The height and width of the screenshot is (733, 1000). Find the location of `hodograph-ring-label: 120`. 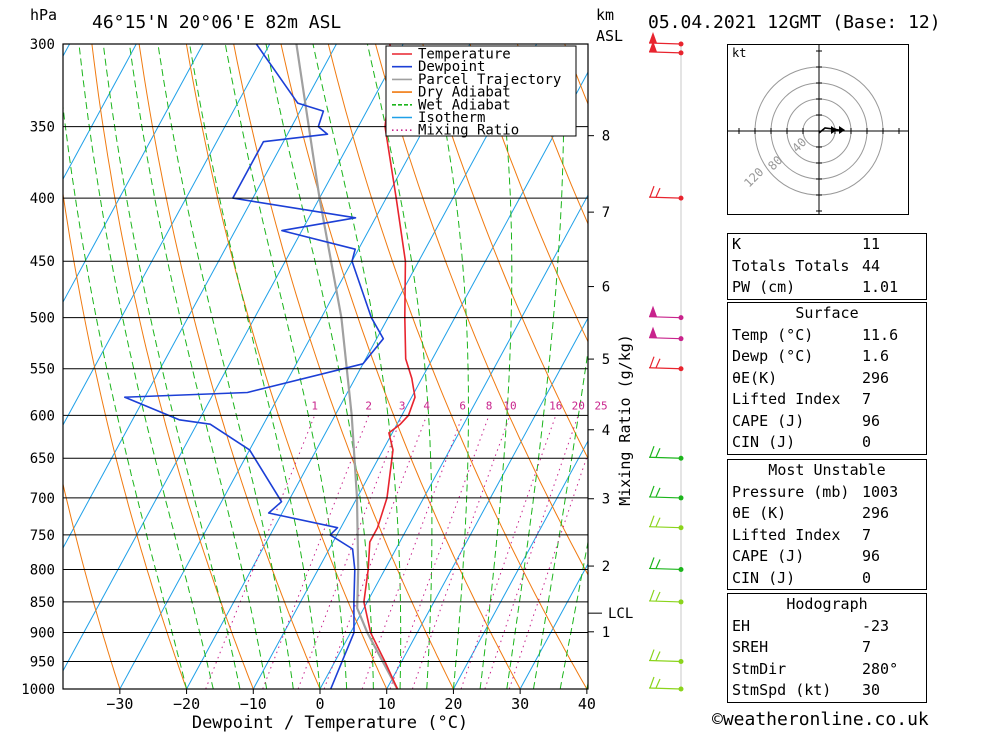

hodograph-ring-label: 120 is located at coordinates (753, 177).